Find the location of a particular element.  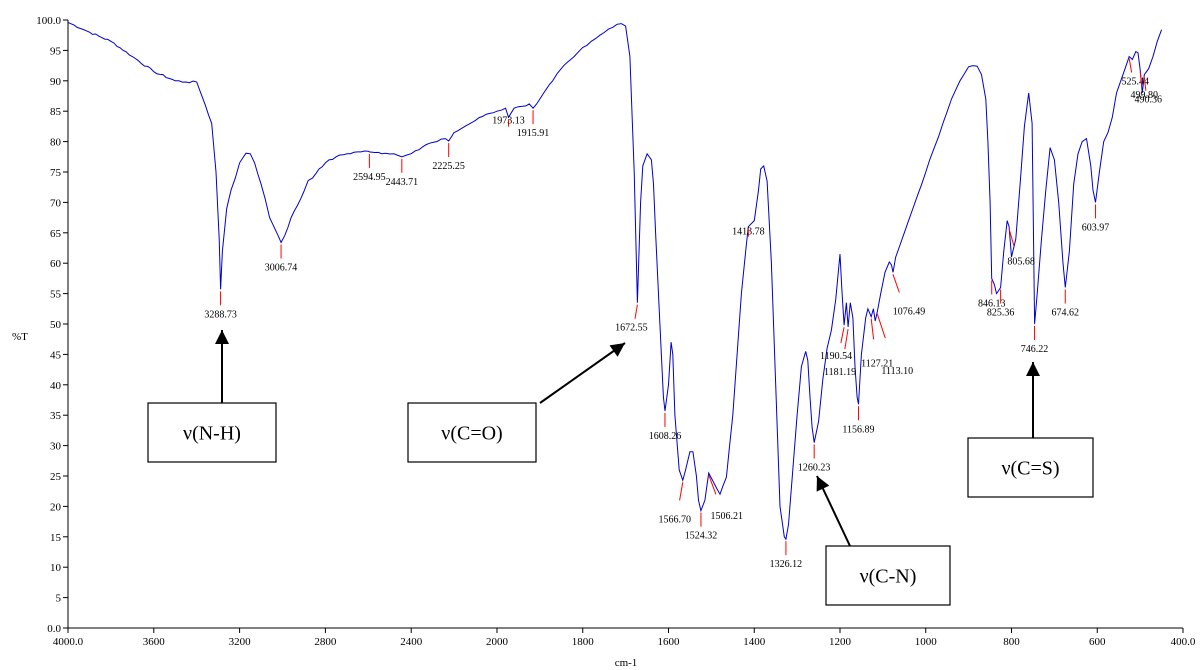

annotation-arrow-shaft is located at coordinates (582, 373).